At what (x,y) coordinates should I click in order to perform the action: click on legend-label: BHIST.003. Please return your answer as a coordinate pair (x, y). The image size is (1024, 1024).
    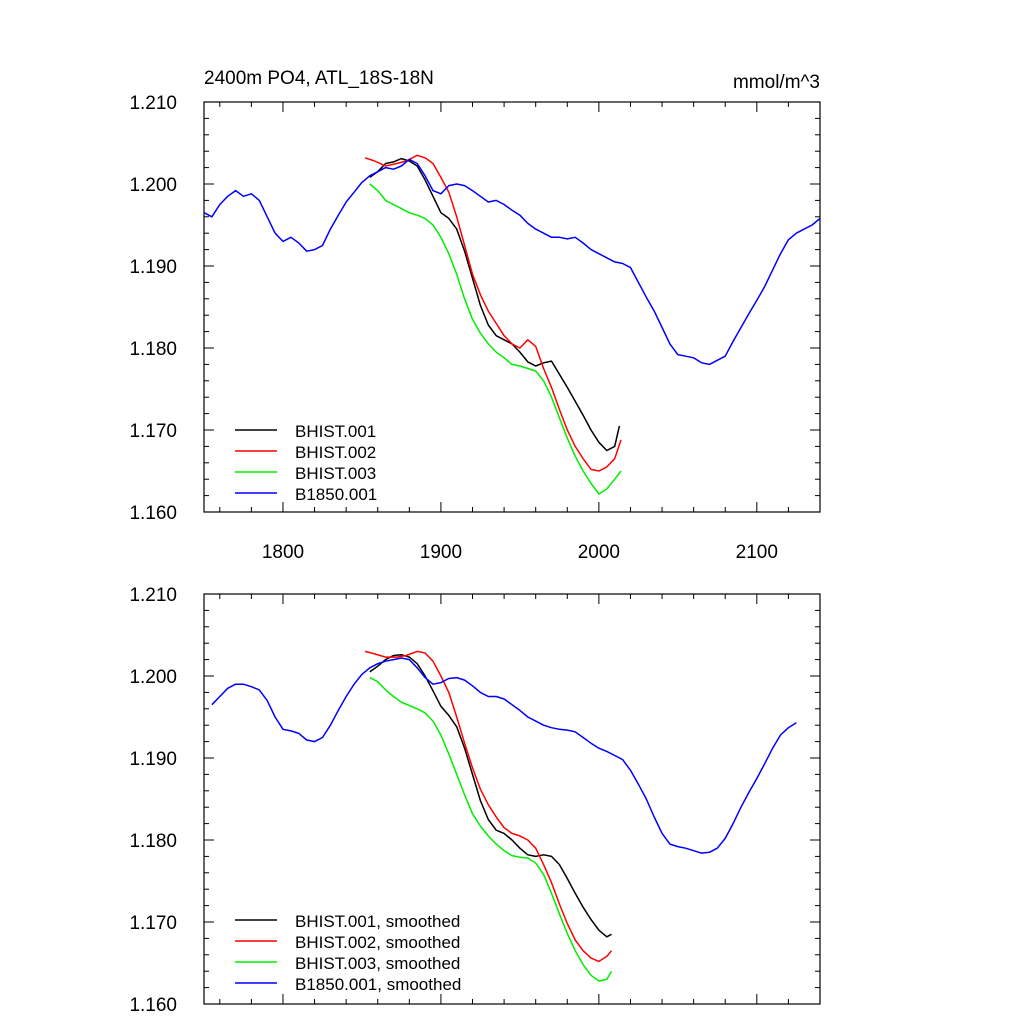
    Looking at the image, I should click on (335, 473).